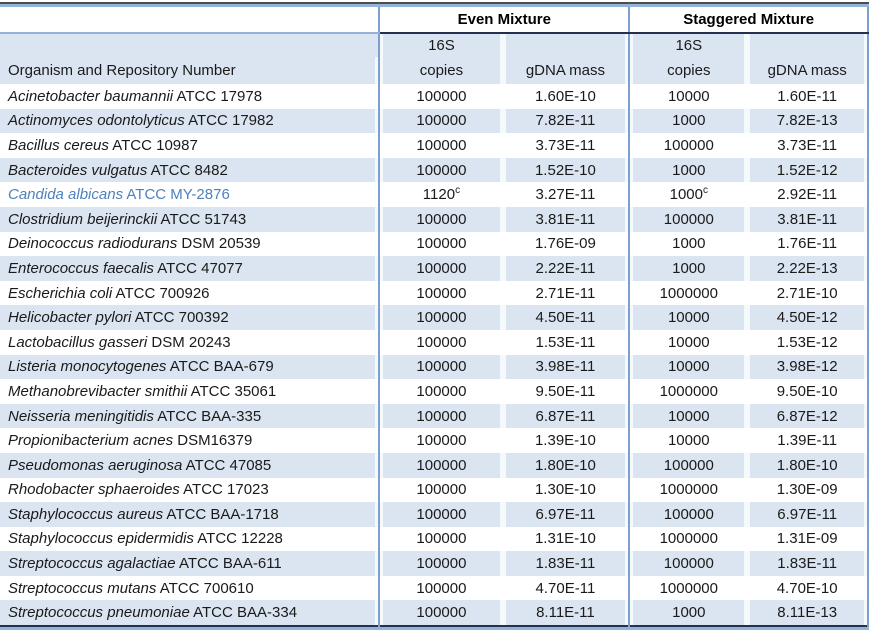 The height and width of the screenshot is (632, 869). I want to click on even-gdna-cell: 1.52E-10, so click(566, 170).